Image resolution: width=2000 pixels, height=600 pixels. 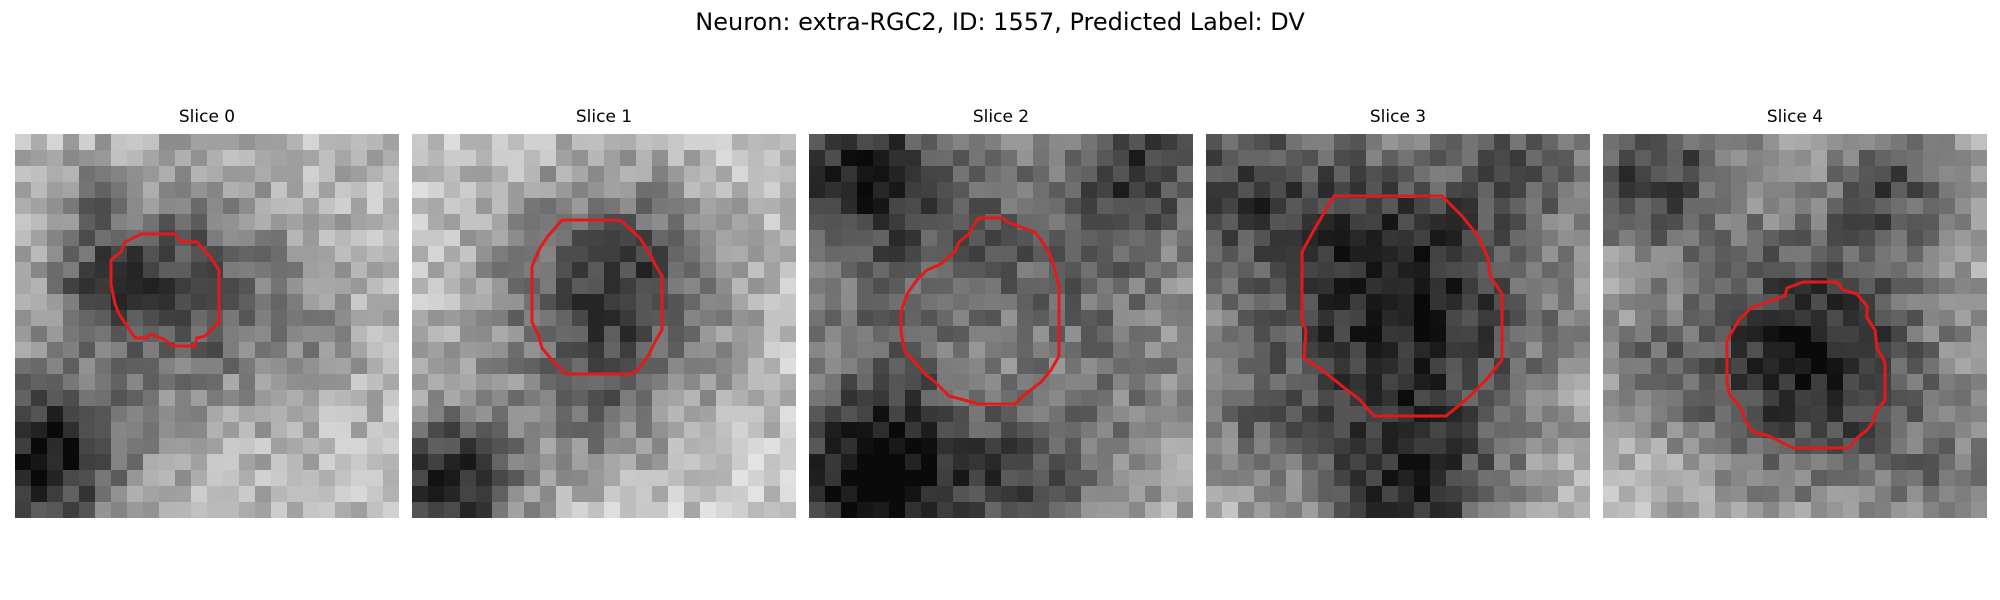 I want to click on slice-title: Slice 0, so click(x=207, y=117).